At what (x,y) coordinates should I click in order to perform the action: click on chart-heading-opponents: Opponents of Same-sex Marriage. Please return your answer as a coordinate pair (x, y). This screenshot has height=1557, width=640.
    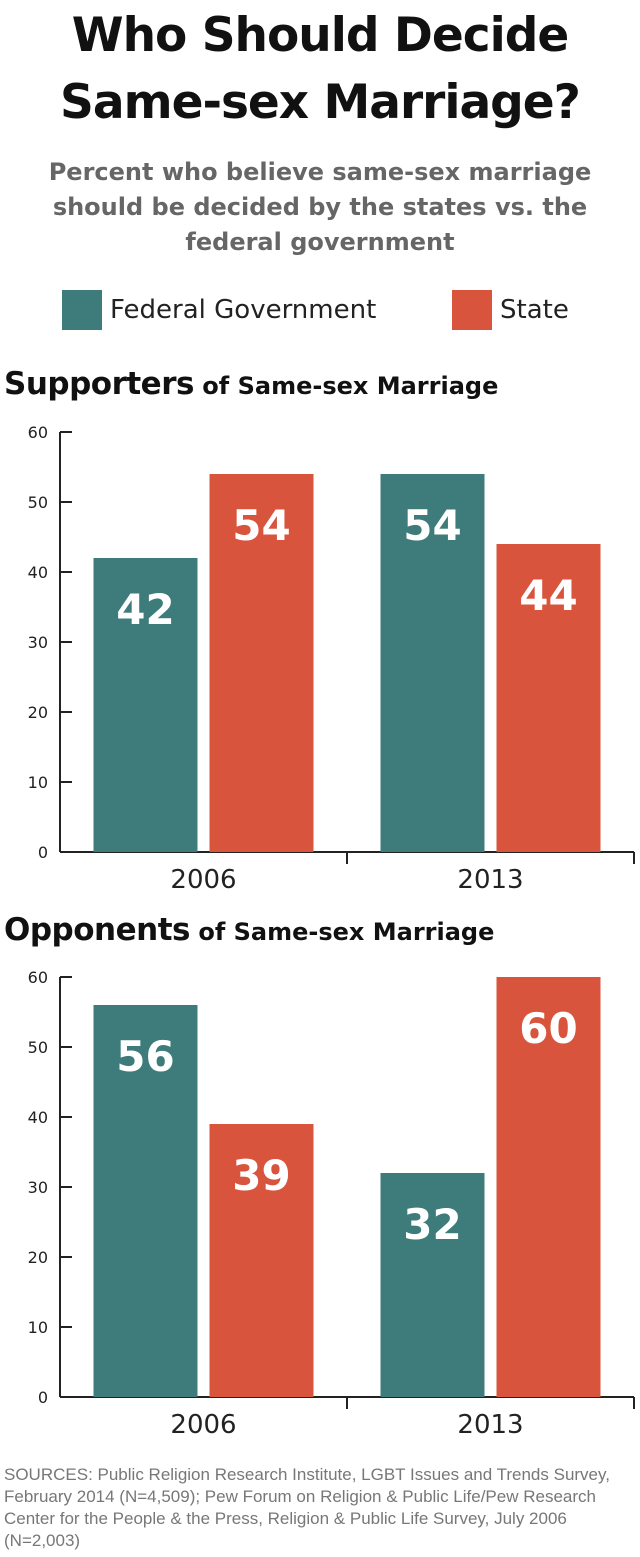
    Looking at the image, I should click on (249, 930).